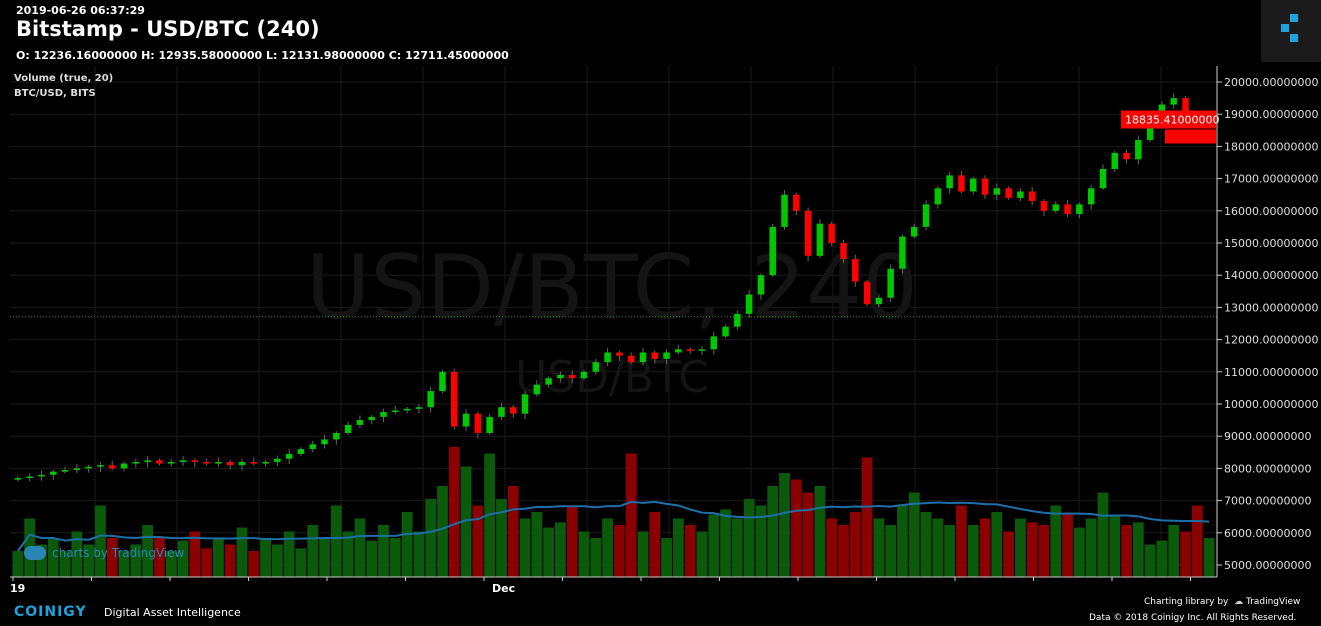 This screenshot has width=1321, height=626. I want to click on x-tick-label: 19, so click(17, 588).